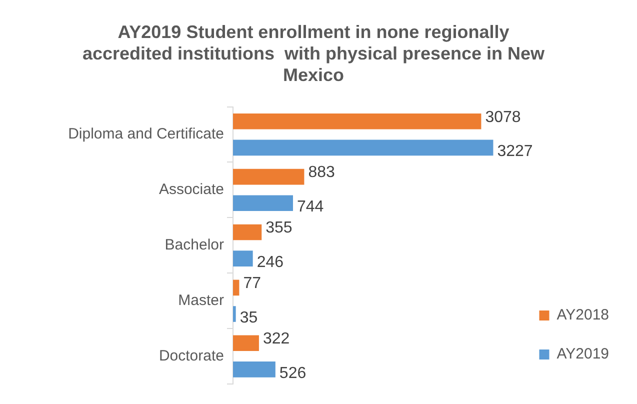 The image size is (637, 404). I want to click on data-label: 744, so click(310, 207).